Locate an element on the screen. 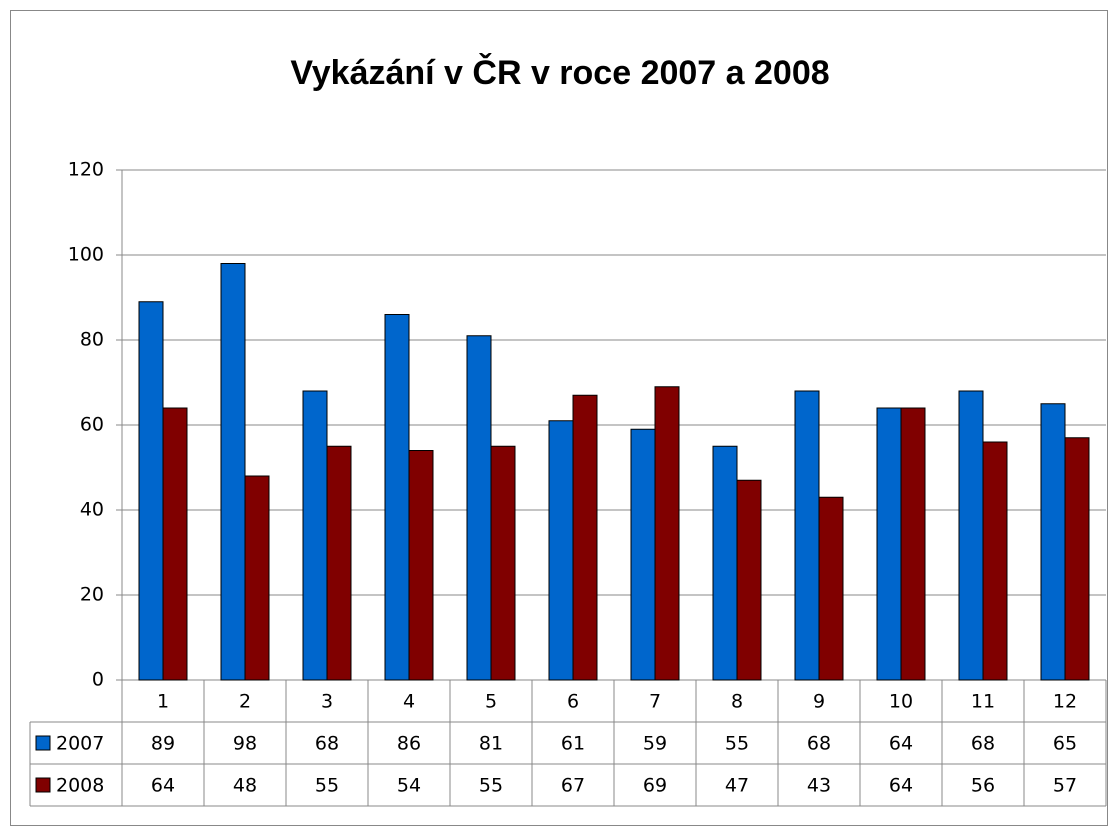 This screenshot has height=826, width=1108. x-tick-label: 9 is located at coordinates (819, 702).